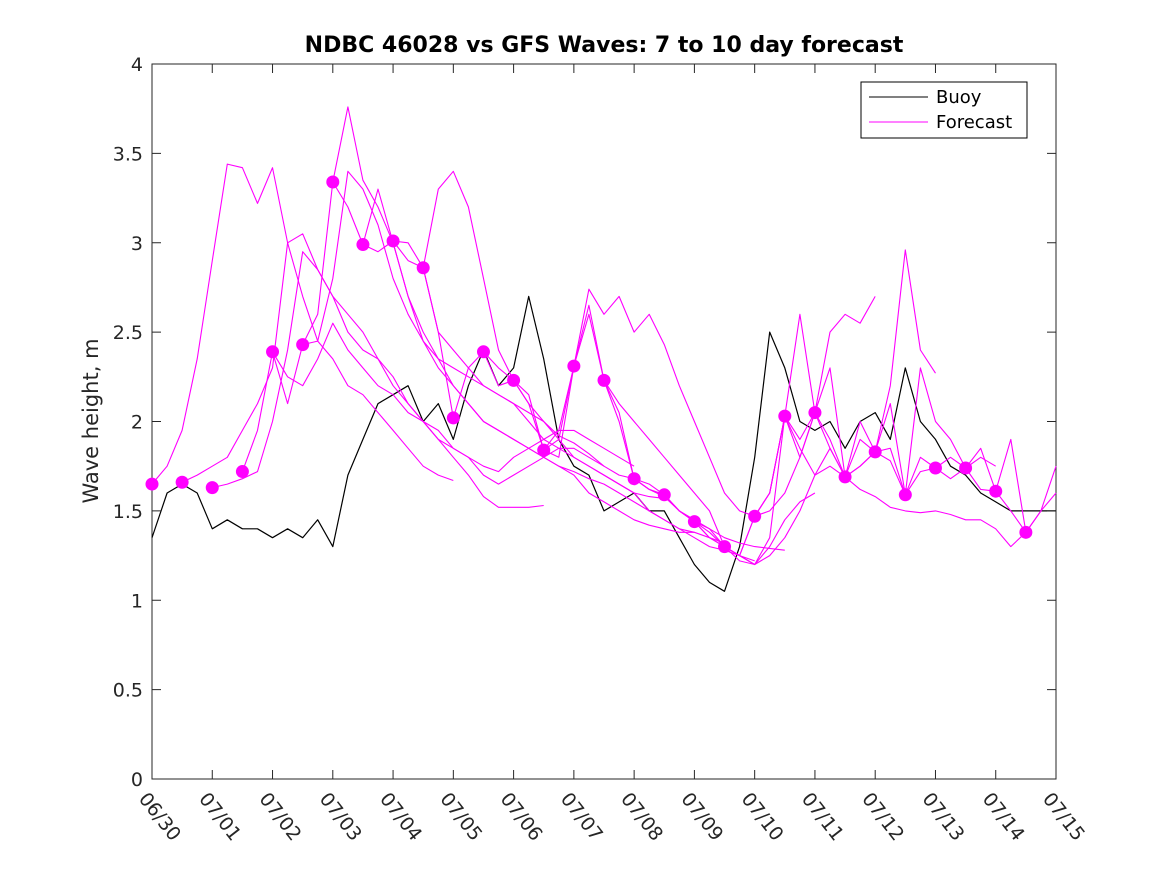 This screenshot has height=875, width=1167. Describe the element at coordinates (137, 780) in the screenshot. I see `y-tick-label: 0` at that location.